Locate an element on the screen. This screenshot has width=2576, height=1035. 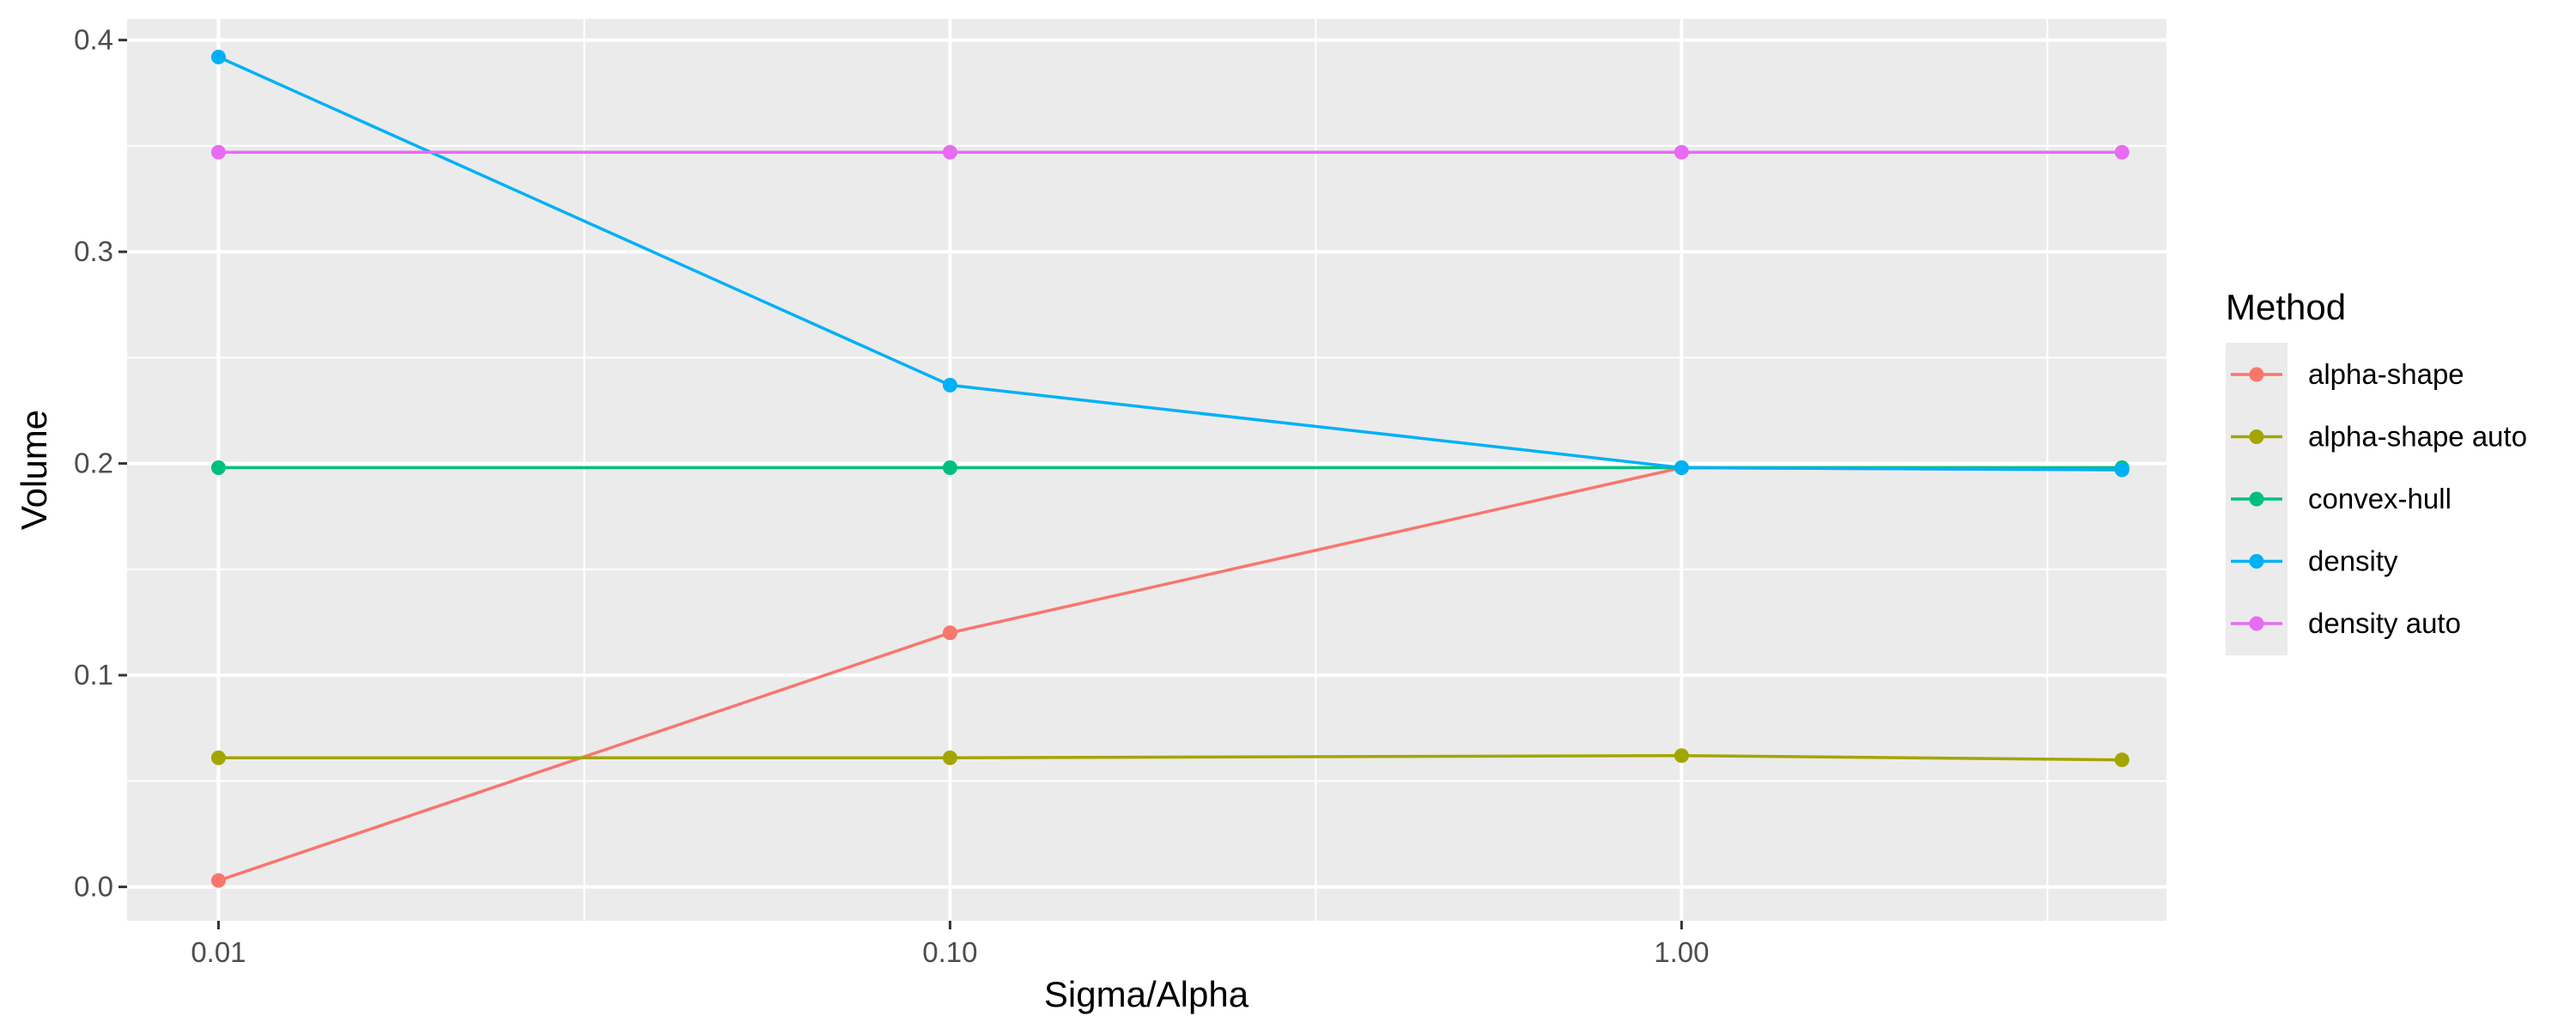
y-tick-label: 0.1 is located at coordinates (93, 675).